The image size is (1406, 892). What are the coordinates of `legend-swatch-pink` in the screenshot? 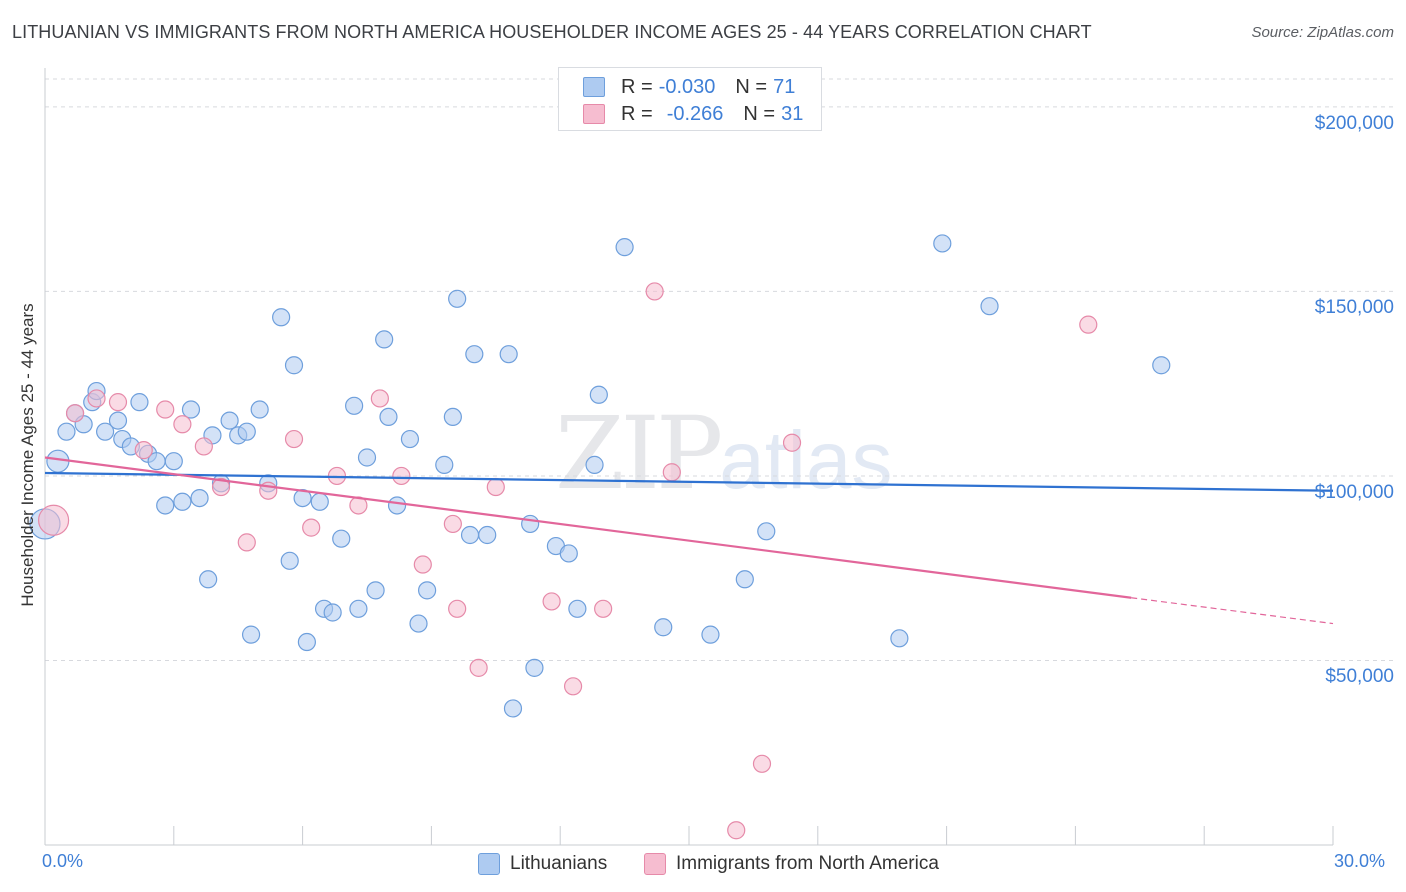 It's located at (594, 114).